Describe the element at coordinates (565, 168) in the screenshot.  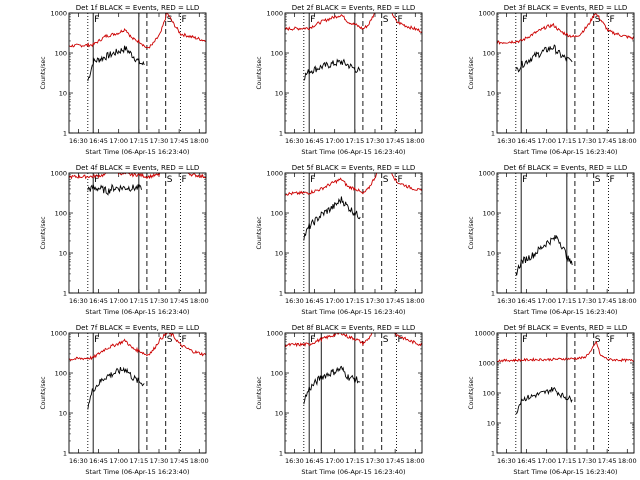
I see `chart-title: Det 6f BLACK = Events, RED = LLD` at that location.